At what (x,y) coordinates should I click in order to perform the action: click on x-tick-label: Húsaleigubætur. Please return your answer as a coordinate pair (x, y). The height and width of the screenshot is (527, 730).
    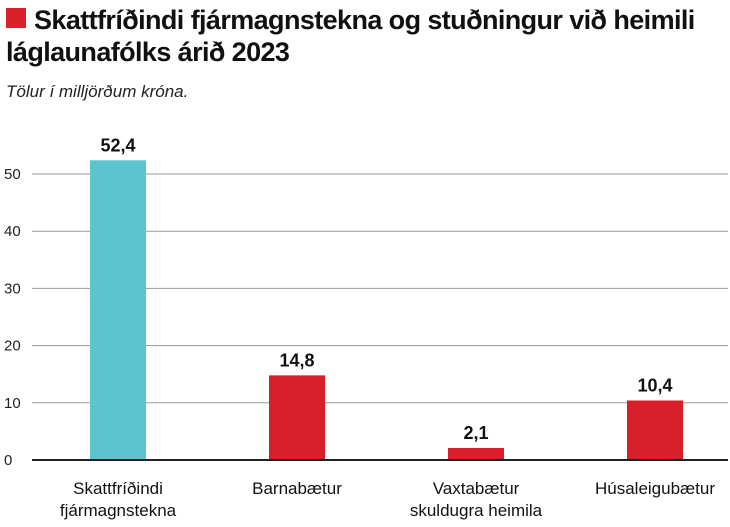
    Looking at the image, I should click on (655, 488).